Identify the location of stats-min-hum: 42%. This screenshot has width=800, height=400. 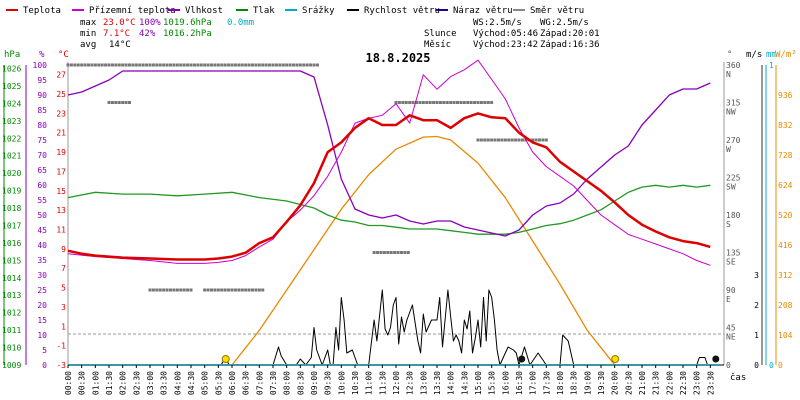
(147, 34).